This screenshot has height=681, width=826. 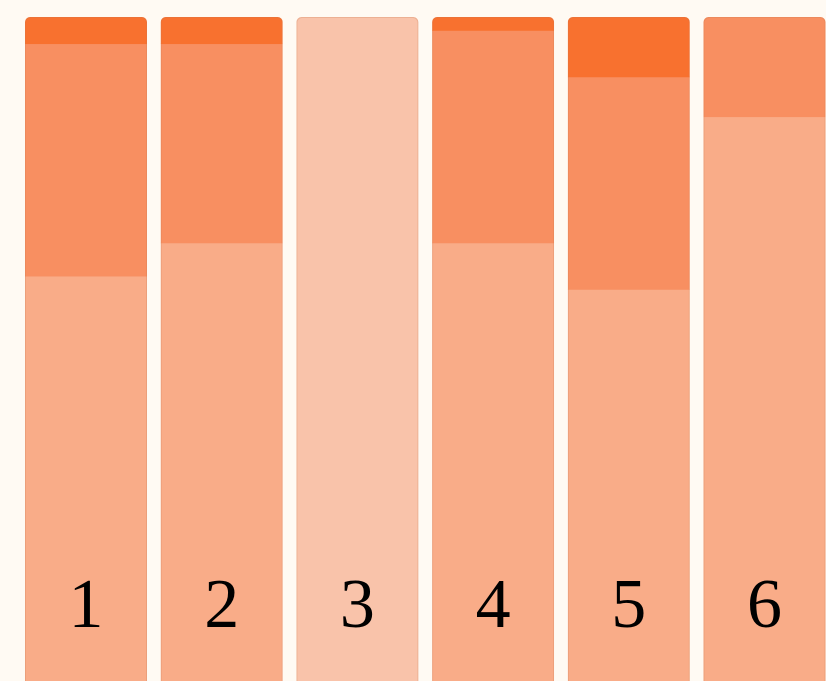 What do you see at coordinates (493, 604) in the screenshot?
I see `category-label-4: 4` at bounding box center [493, 604].